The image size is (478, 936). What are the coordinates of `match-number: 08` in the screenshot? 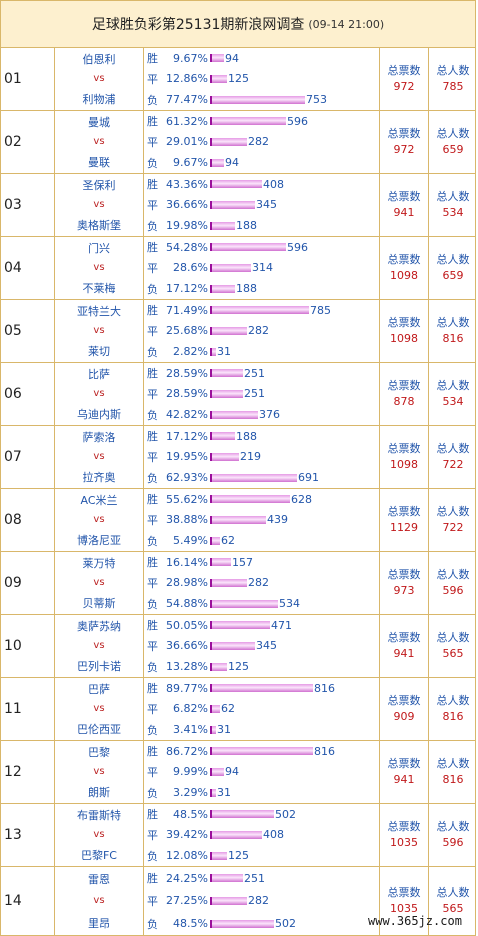 It's located at (28, 520).